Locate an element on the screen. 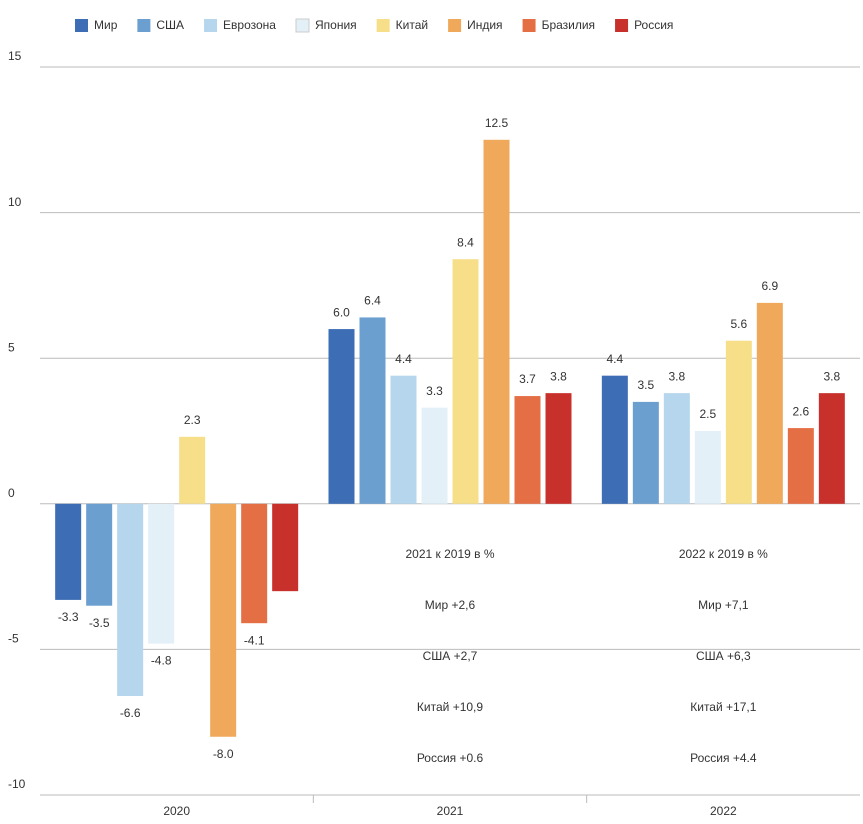 The width and height of the screenshot is (863, 824). value-label: 3.3 is located at coordinates (434, 391).